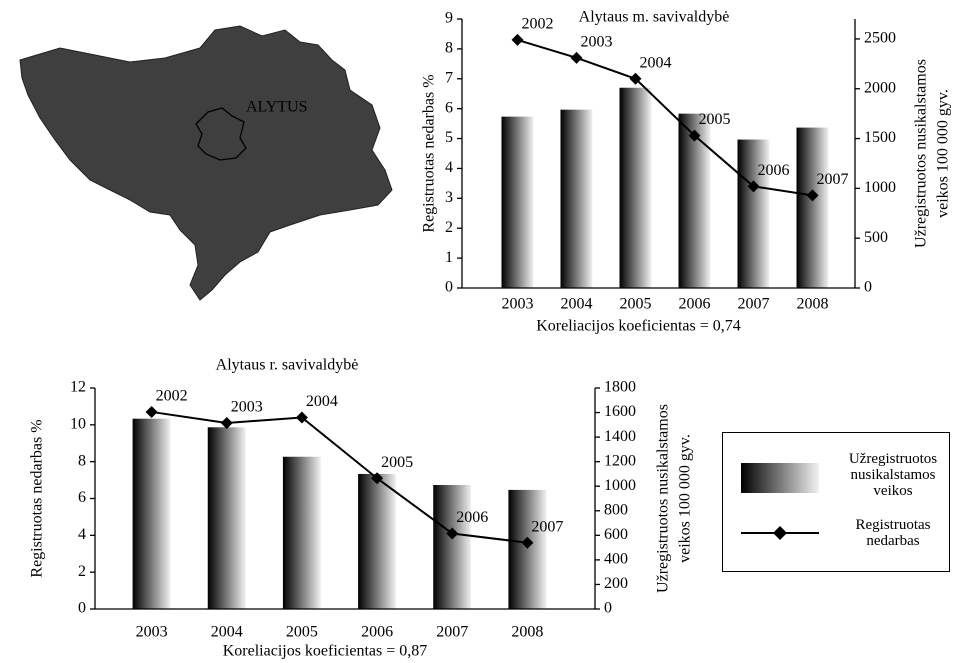 The width and height of the screenshot is (955, 663). Describe the element at coordinates (616, 509) in the screenshot. I see `y2-tick-label: 800` at that location.